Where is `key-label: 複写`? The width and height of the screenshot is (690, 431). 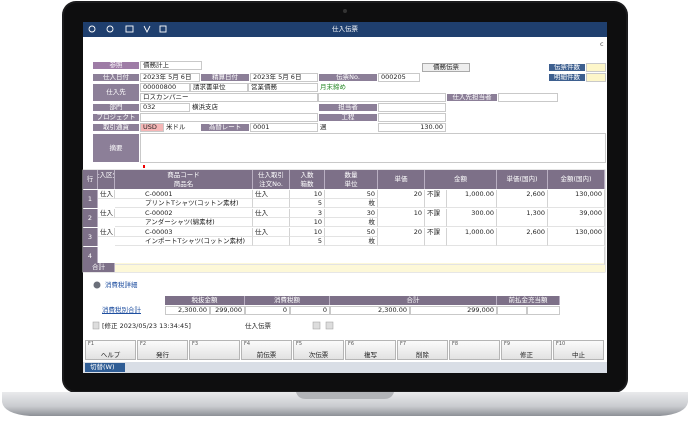
key-label: 複写 is located at coordinates (370, 354).